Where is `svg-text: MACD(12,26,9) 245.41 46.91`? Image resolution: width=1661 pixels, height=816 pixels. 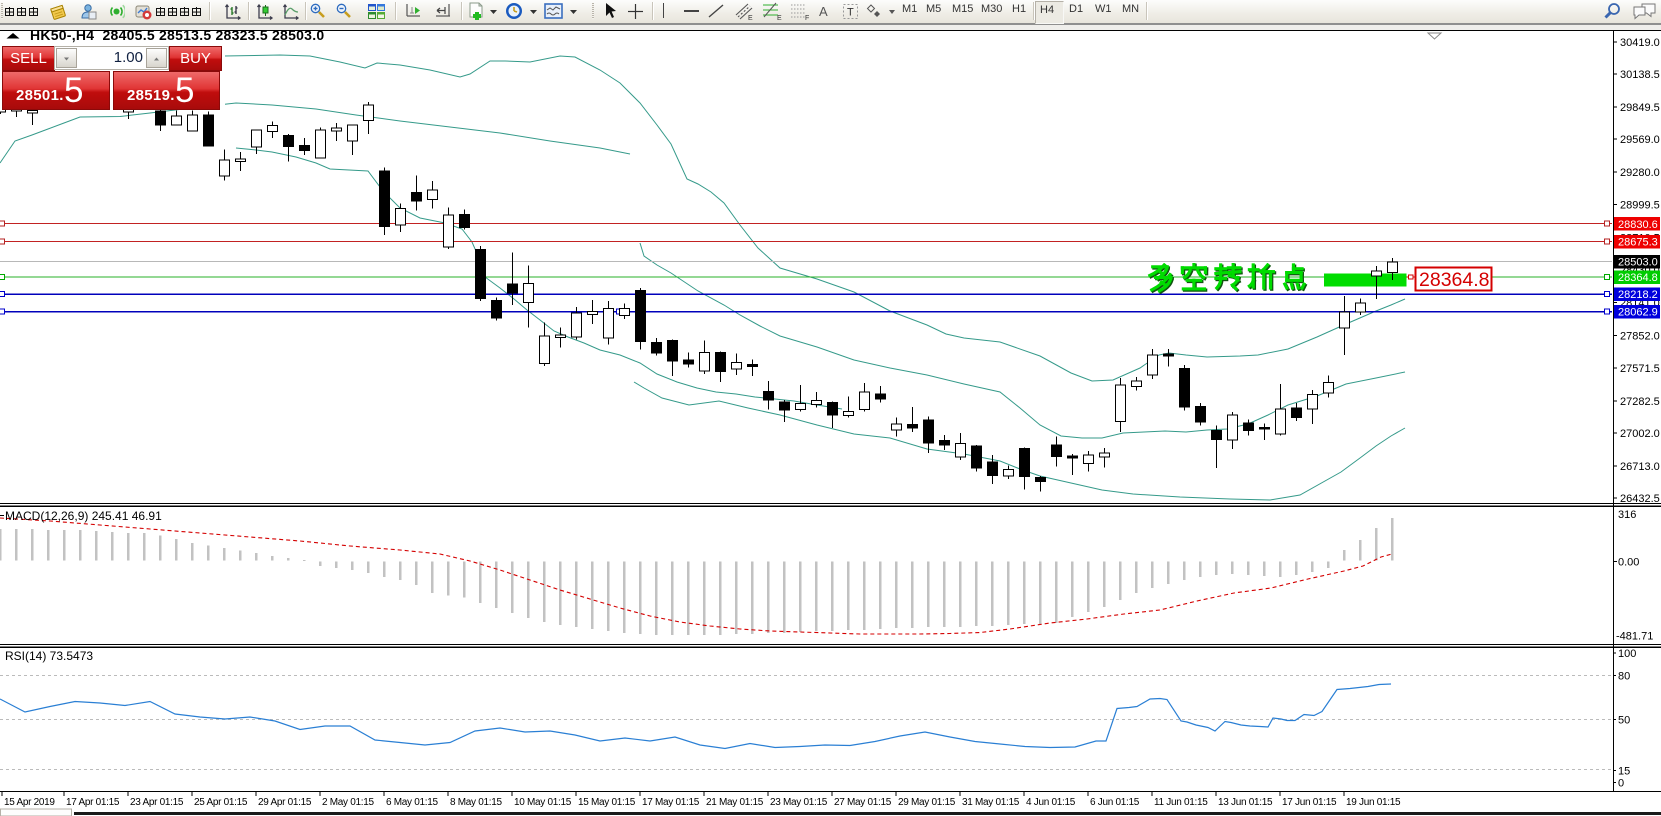
svg-text: MACD(12,26,9) 245.41 46.91 is located at coordinates (83, 516).